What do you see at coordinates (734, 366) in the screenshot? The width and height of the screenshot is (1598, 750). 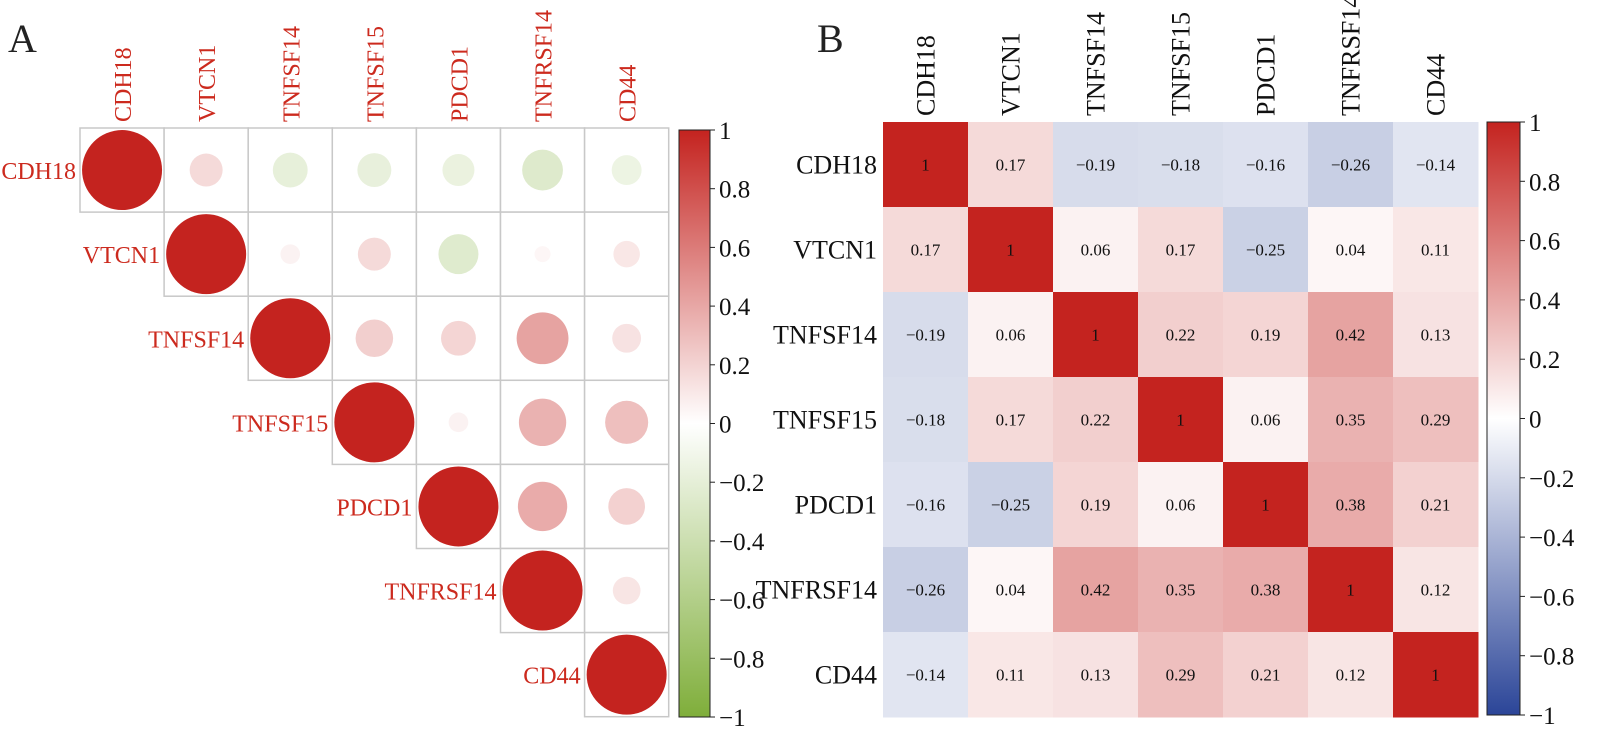 I see `colorbar-tick-label: 0.2` at bounding box center [734, 366].